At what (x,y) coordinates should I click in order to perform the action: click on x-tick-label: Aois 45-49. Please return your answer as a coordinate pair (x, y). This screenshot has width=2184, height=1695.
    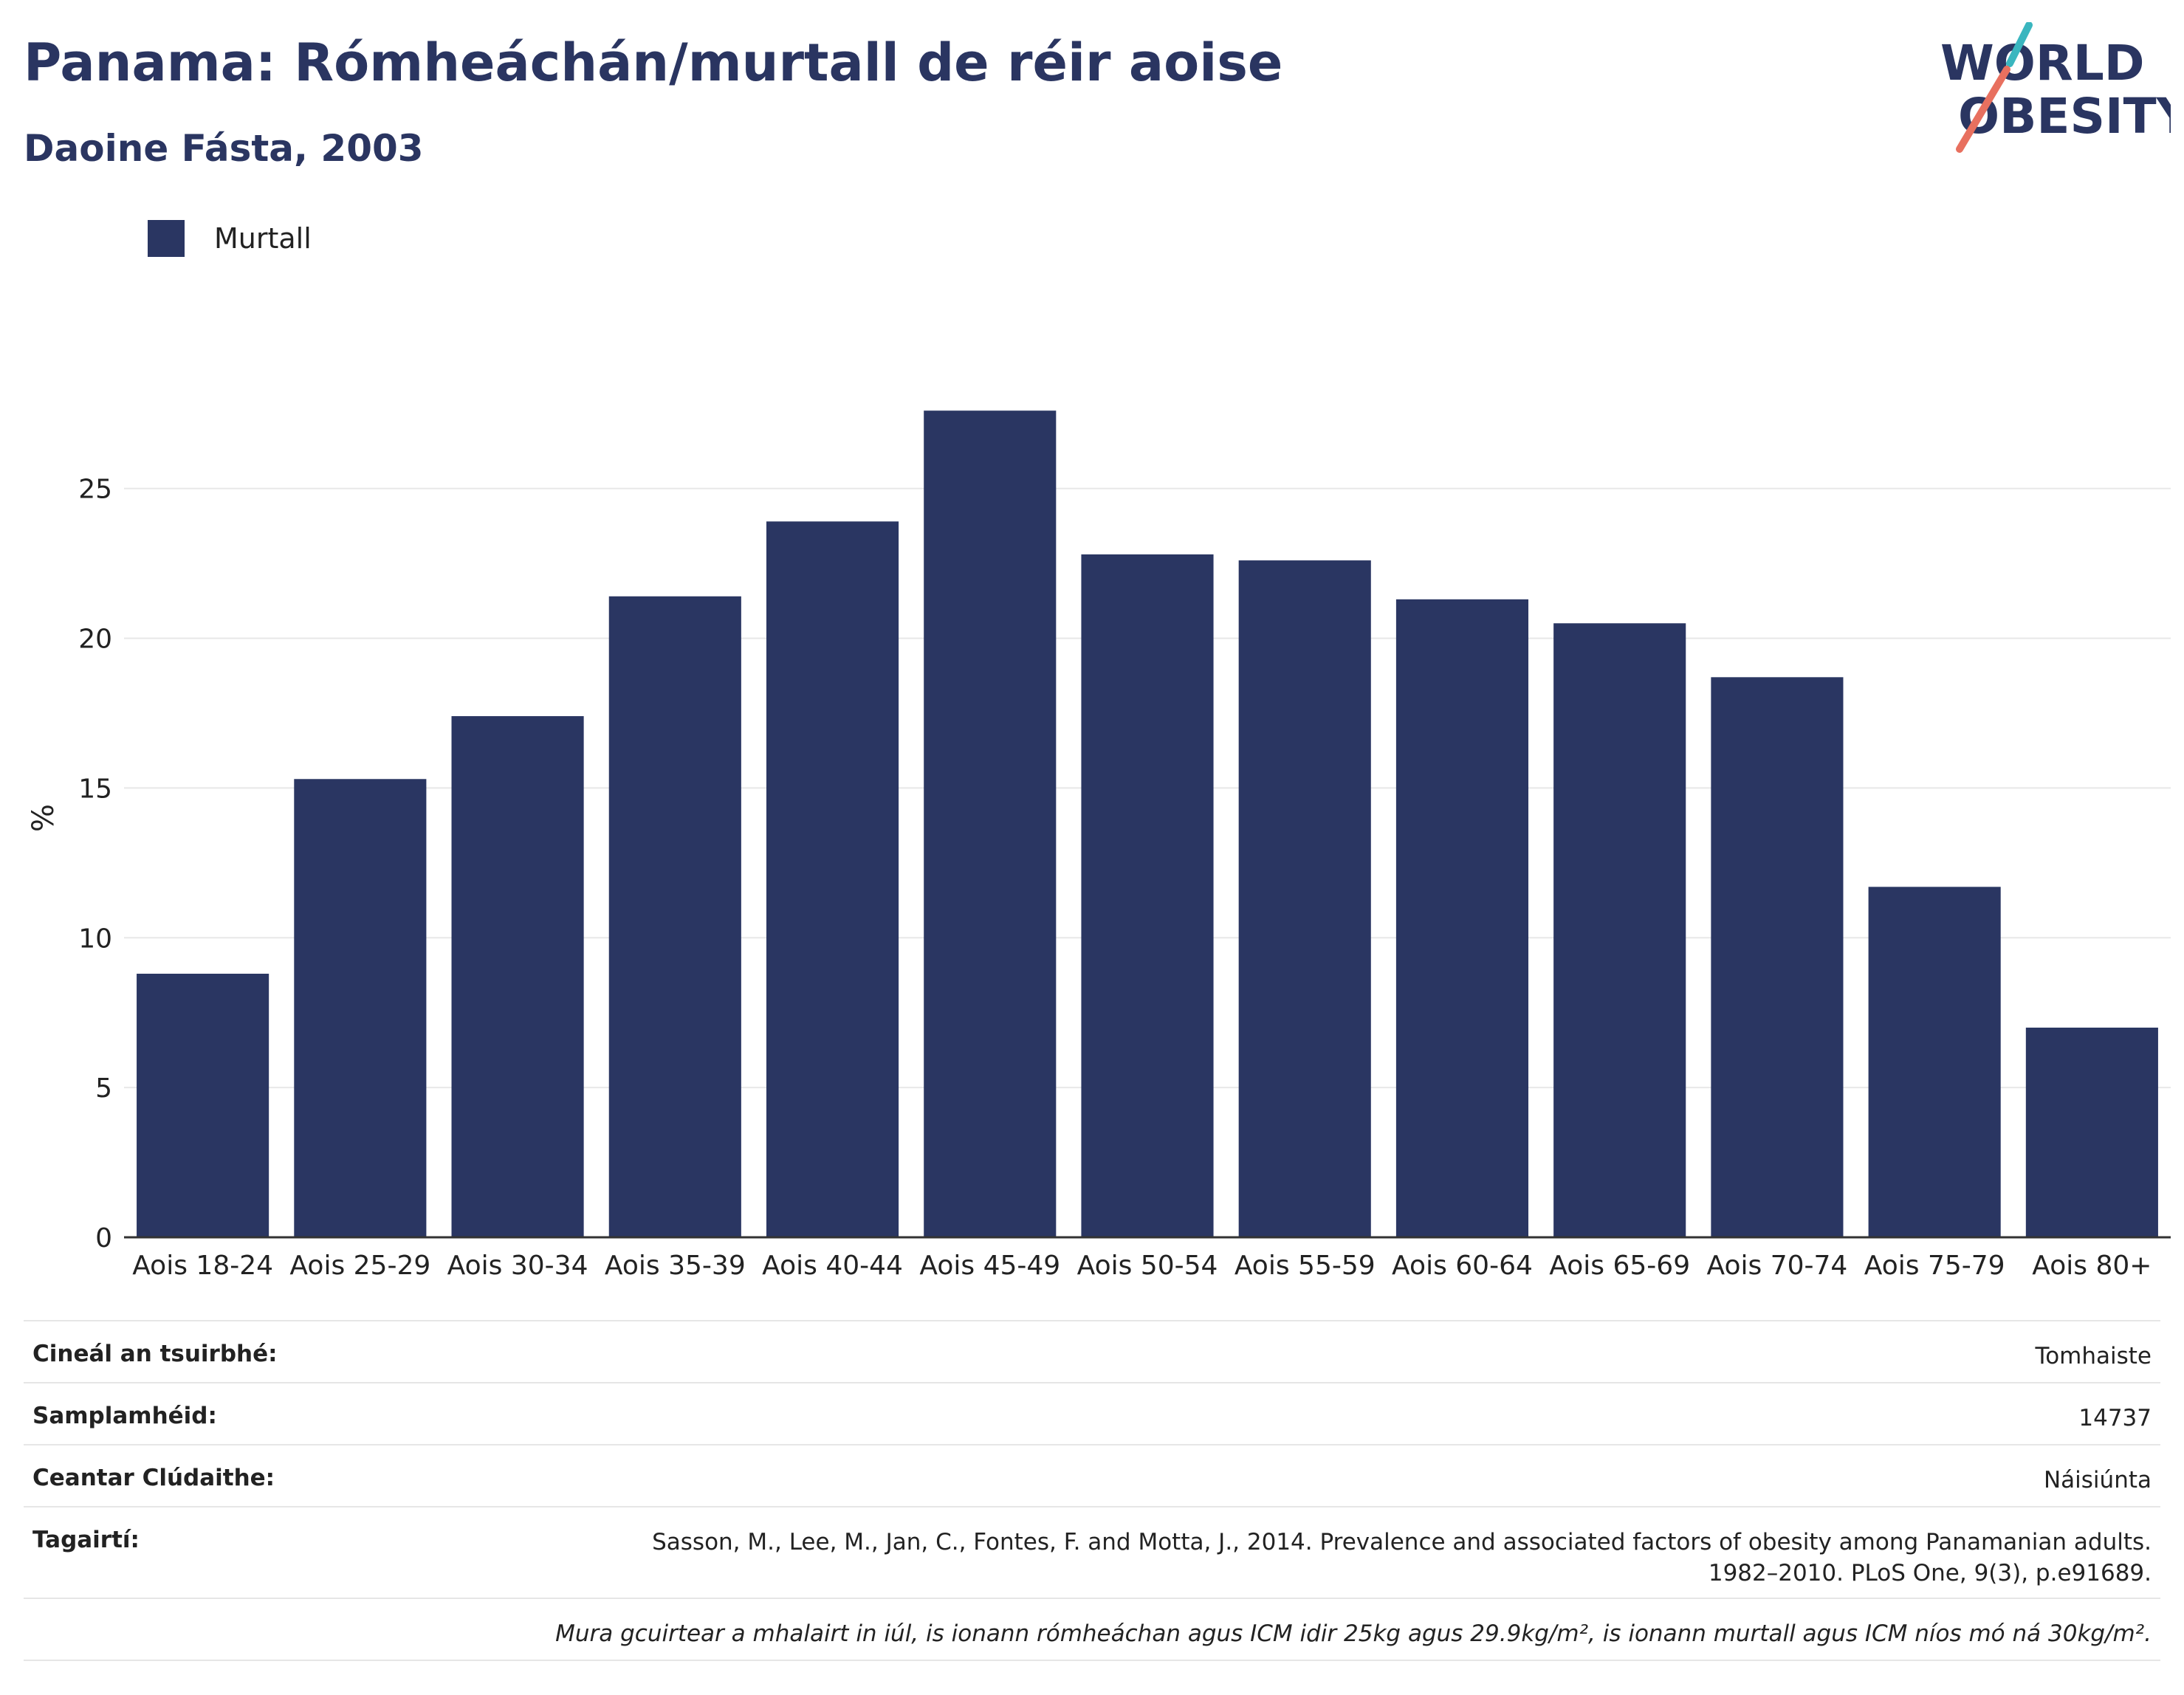
    Looking at the image, I should click on (989, 1266).